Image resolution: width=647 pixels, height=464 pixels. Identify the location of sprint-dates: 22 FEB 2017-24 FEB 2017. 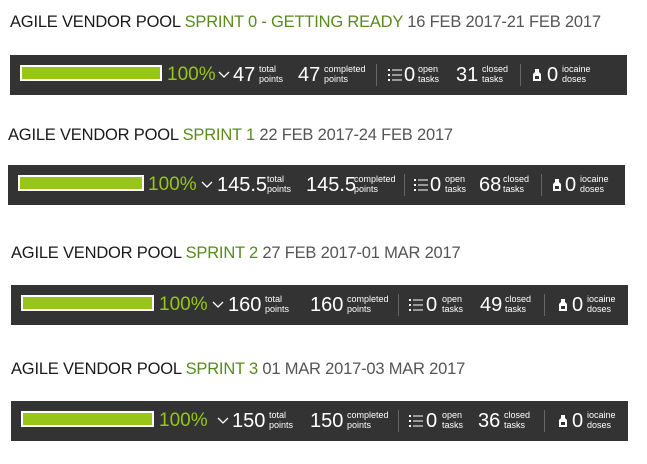
(356, 135).